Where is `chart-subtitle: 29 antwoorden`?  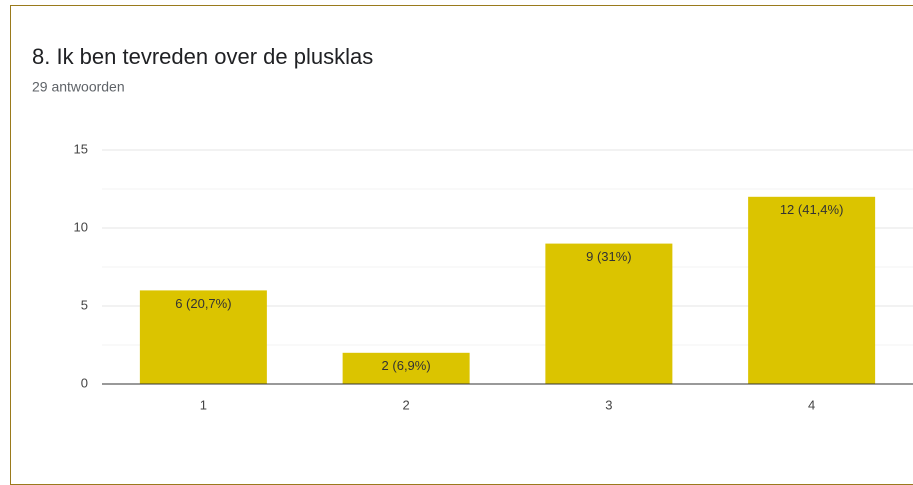 chart-subtitle: 29 antwoorden is located at coordinates (78, 87).